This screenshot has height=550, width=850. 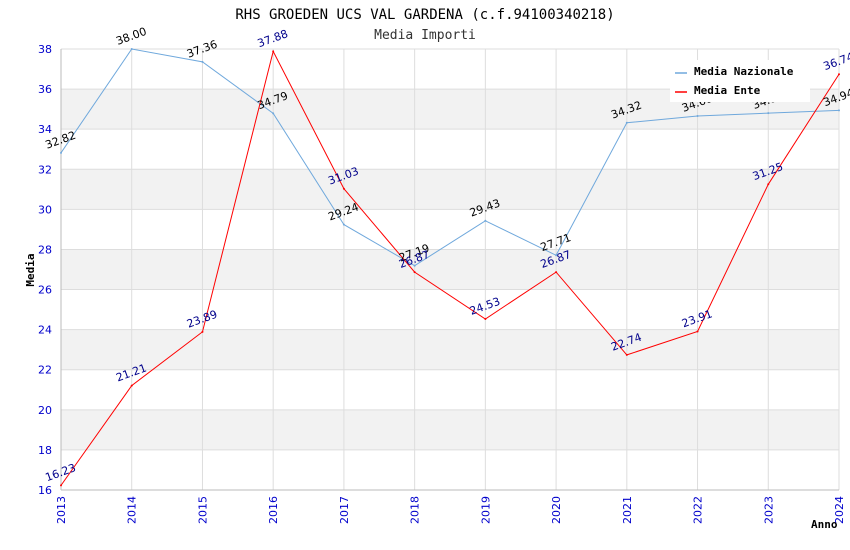 What do you see at coordinates (132, 510) in the screenshot?
I see `x-tick-label: 2014` at bounding box center [132, 510].